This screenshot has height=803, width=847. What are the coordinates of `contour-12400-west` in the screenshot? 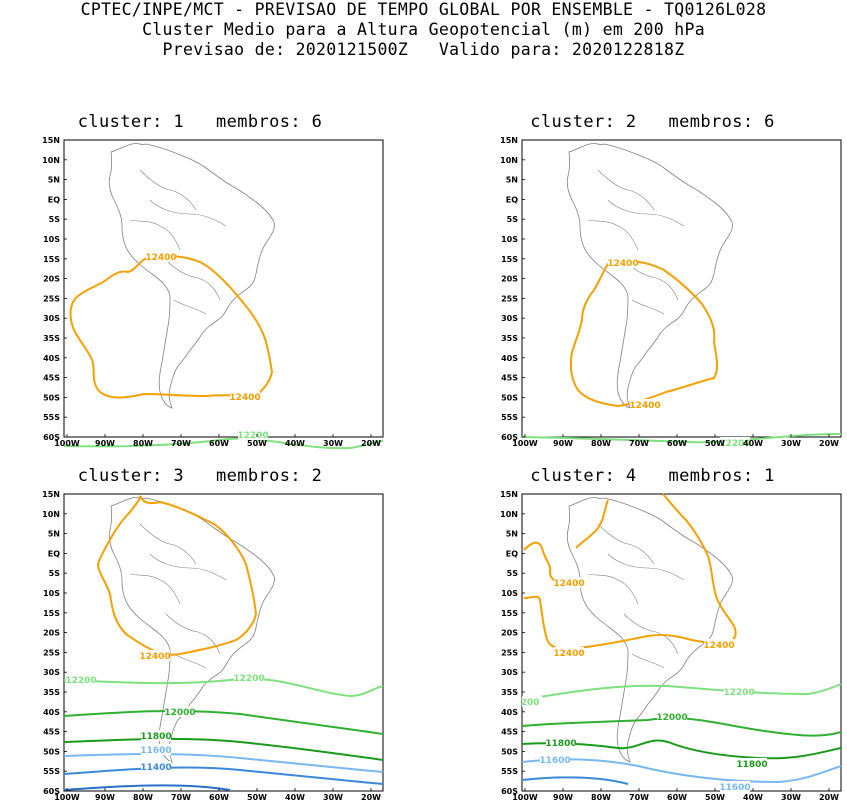 It's located at (546, 562).